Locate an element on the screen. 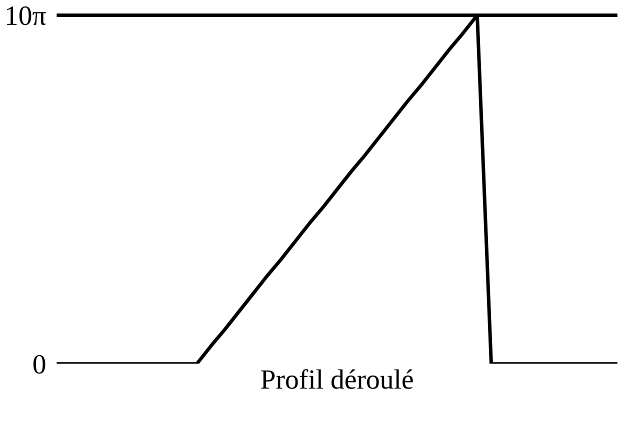  y-tick-label: 10π is located at coordinates (26, 16).